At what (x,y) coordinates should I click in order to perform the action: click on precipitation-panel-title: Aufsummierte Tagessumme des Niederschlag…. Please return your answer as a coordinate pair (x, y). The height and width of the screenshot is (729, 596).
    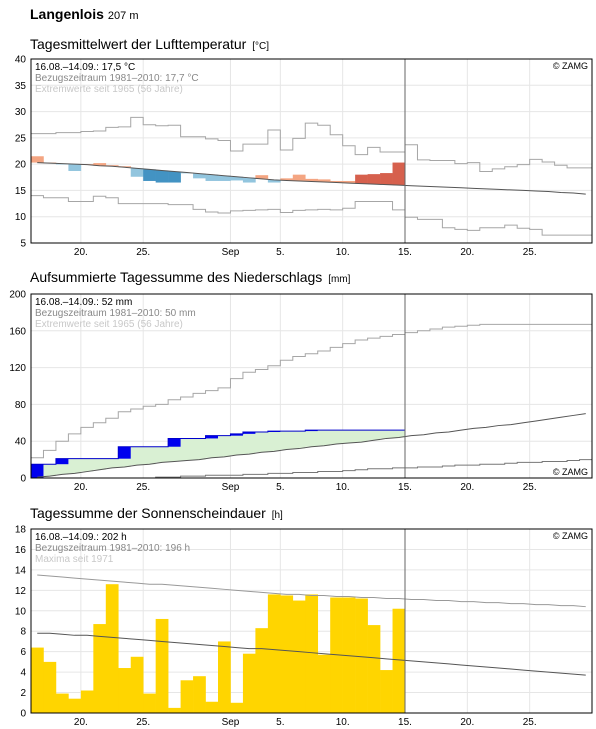
    Looking at the image, I should click on (190, 277).